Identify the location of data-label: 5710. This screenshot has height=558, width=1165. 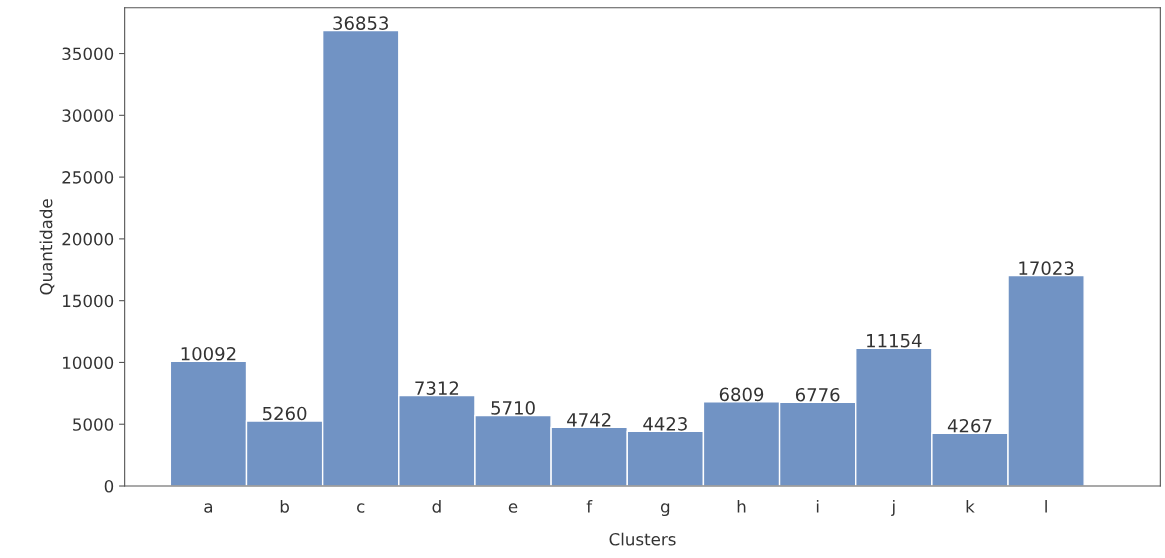
(513, 408).